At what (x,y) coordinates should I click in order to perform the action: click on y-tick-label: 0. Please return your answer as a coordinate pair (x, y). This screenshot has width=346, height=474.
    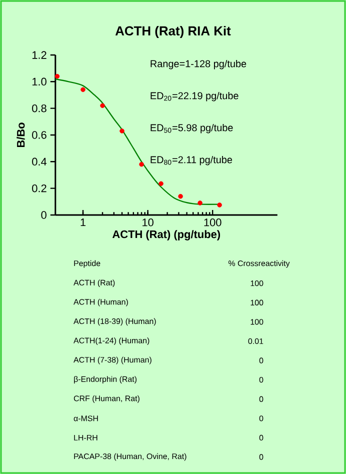
    Looking at the image, I should click on (43, 215).